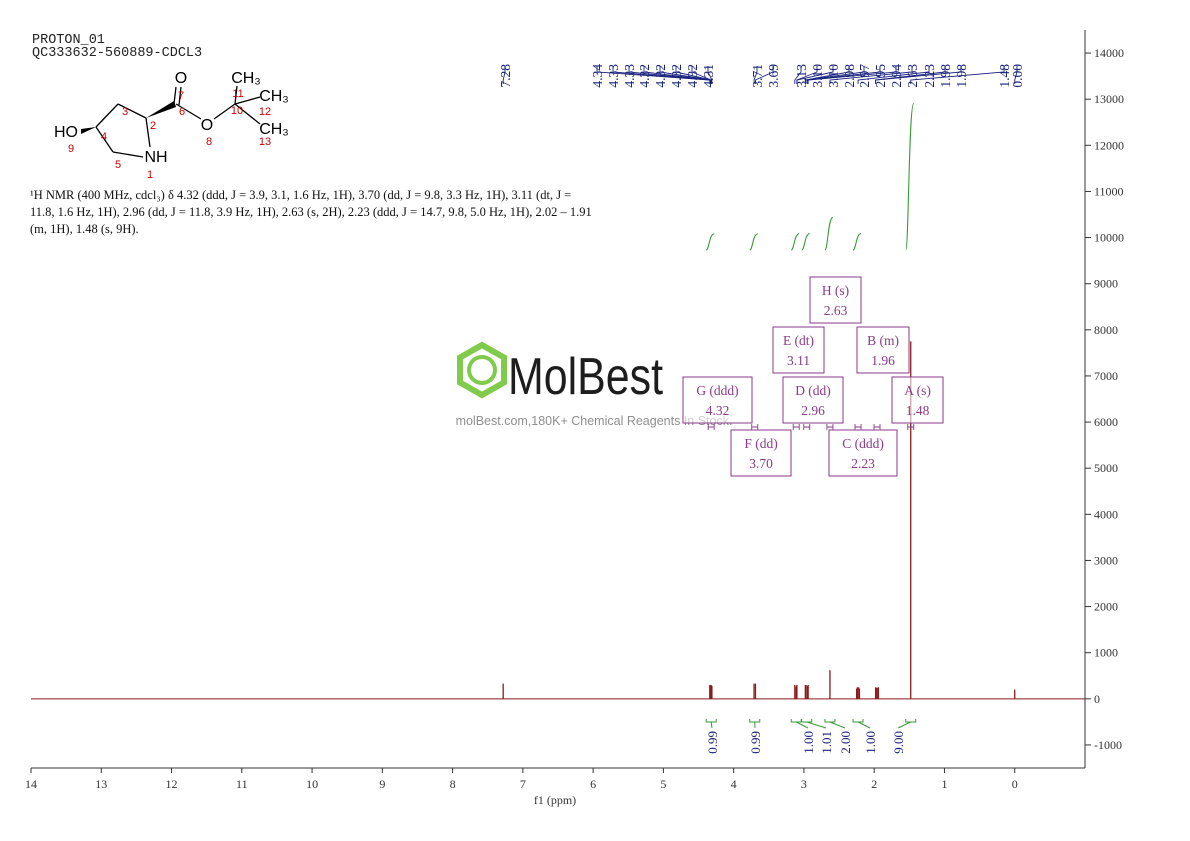 The height and width of the screenshot is (841, 1190). Describe the element at coordinates (1106, 422) in the screenshot. I see `y-tick-label: 6000` at that location.